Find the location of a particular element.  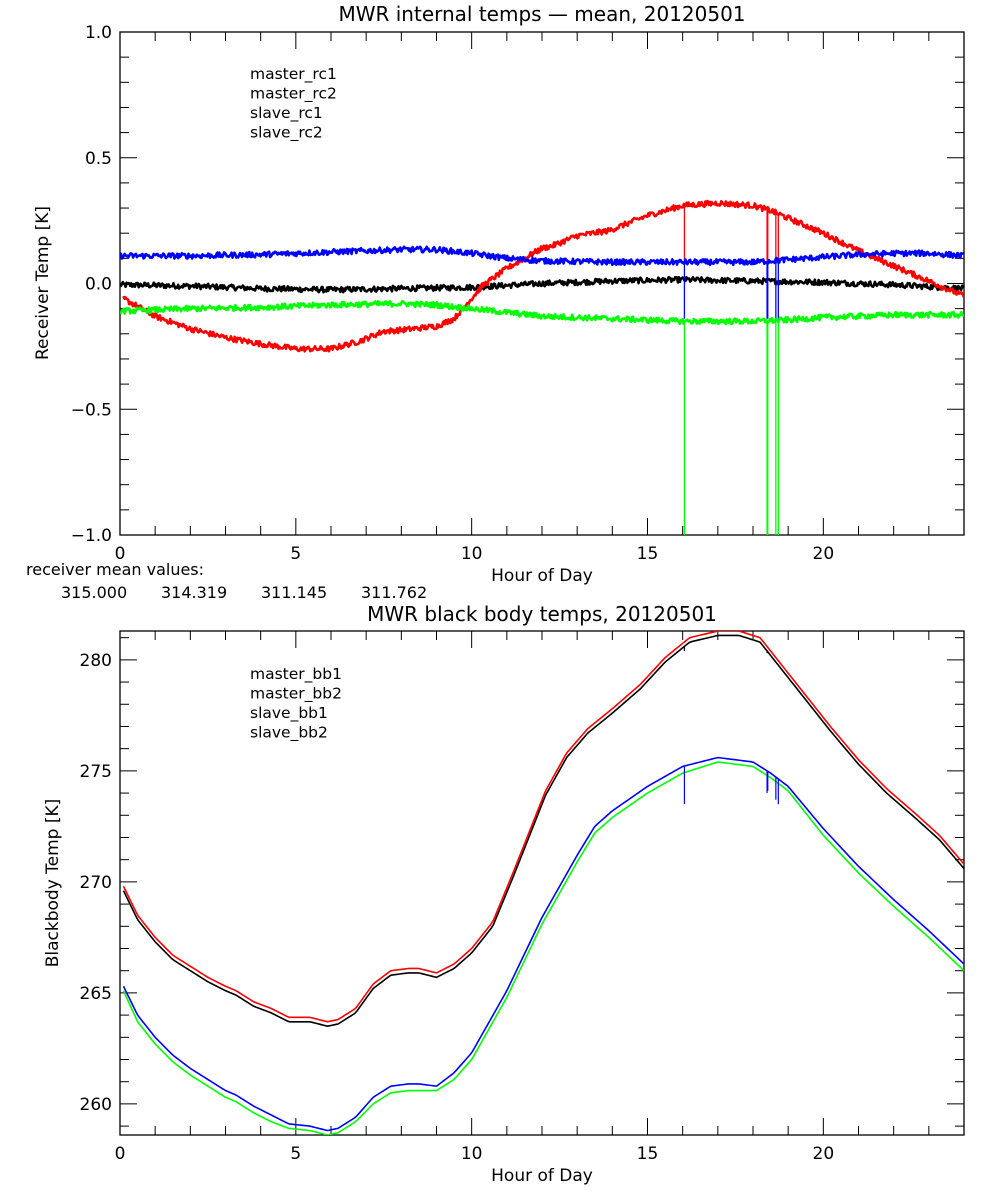

y-tick-label: 270 is located at coordinates (96, 883).